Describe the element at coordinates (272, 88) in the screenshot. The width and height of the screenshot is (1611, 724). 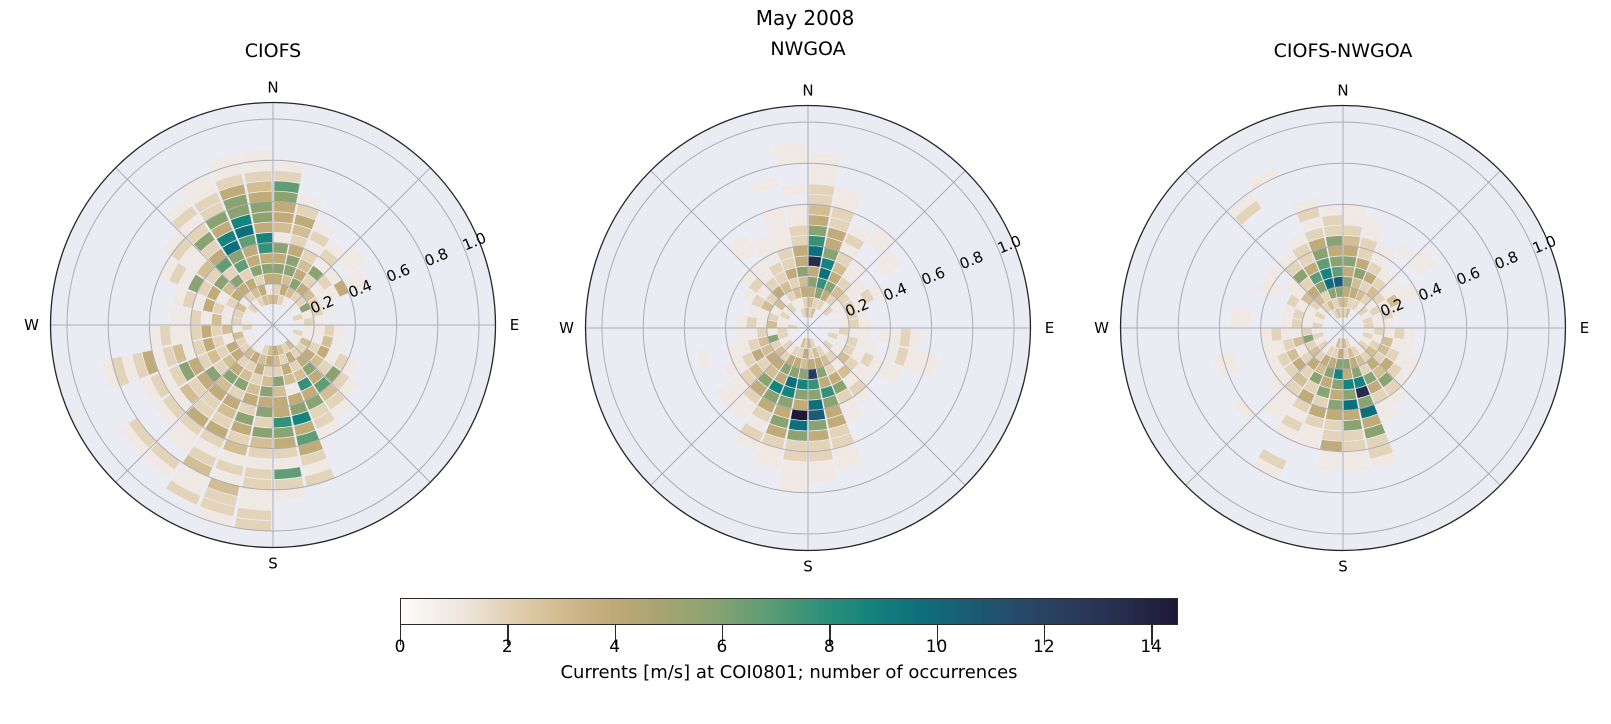
I see `compass-label-n: N` at that location.